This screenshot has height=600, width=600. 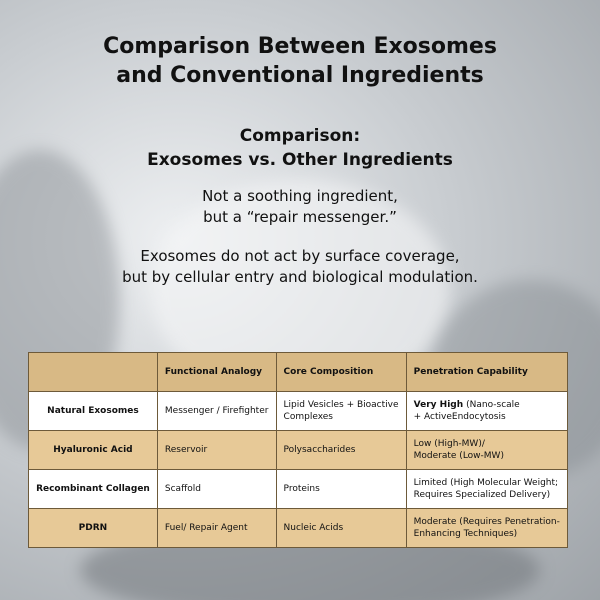 What do you see at coordinates (341, 528) in the screenshot?
I see `table-cell: Nucleic Acids` at bounding box center [341, 528].